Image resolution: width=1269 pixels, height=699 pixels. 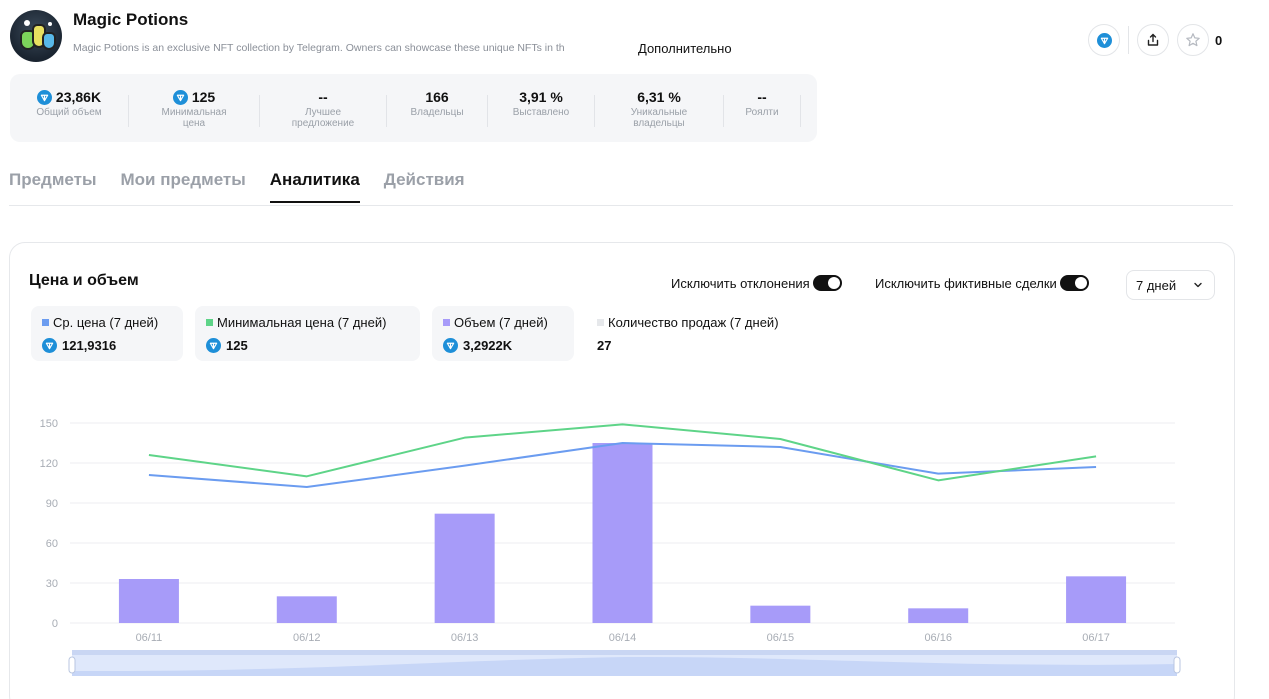 I want to click on toggle-outliers-switch, so click(x=827, y=283).